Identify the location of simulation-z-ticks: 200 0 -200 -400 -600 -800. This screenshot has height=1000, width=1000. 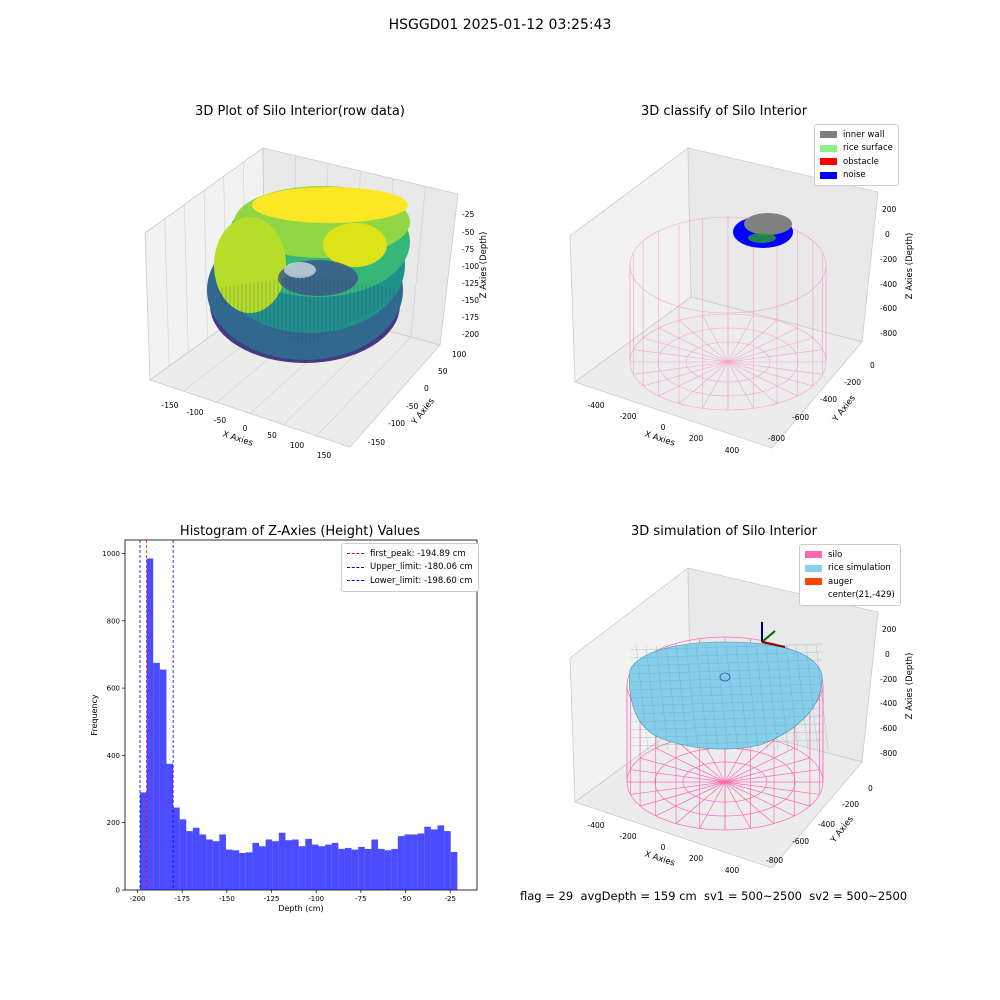
(888, 691).